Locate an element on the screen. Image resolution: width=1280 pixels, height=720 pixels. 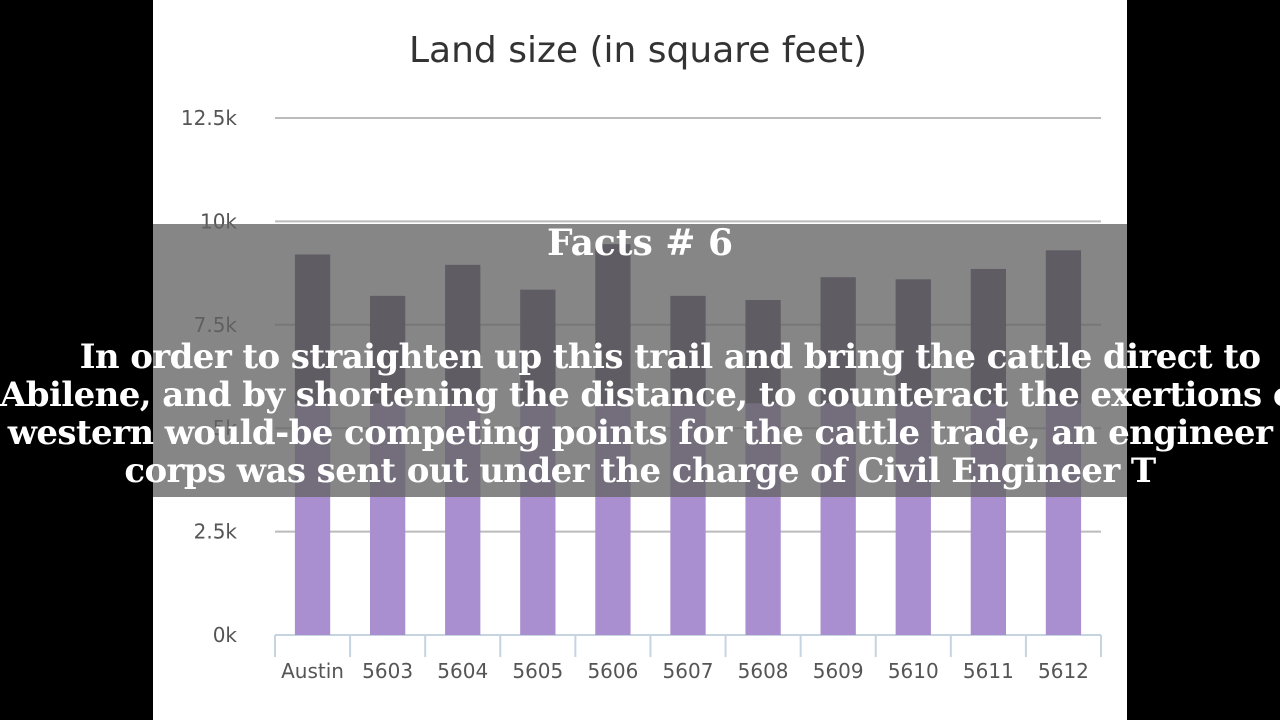
x-tick-label: 5604 is located at coordinates (462, 671).